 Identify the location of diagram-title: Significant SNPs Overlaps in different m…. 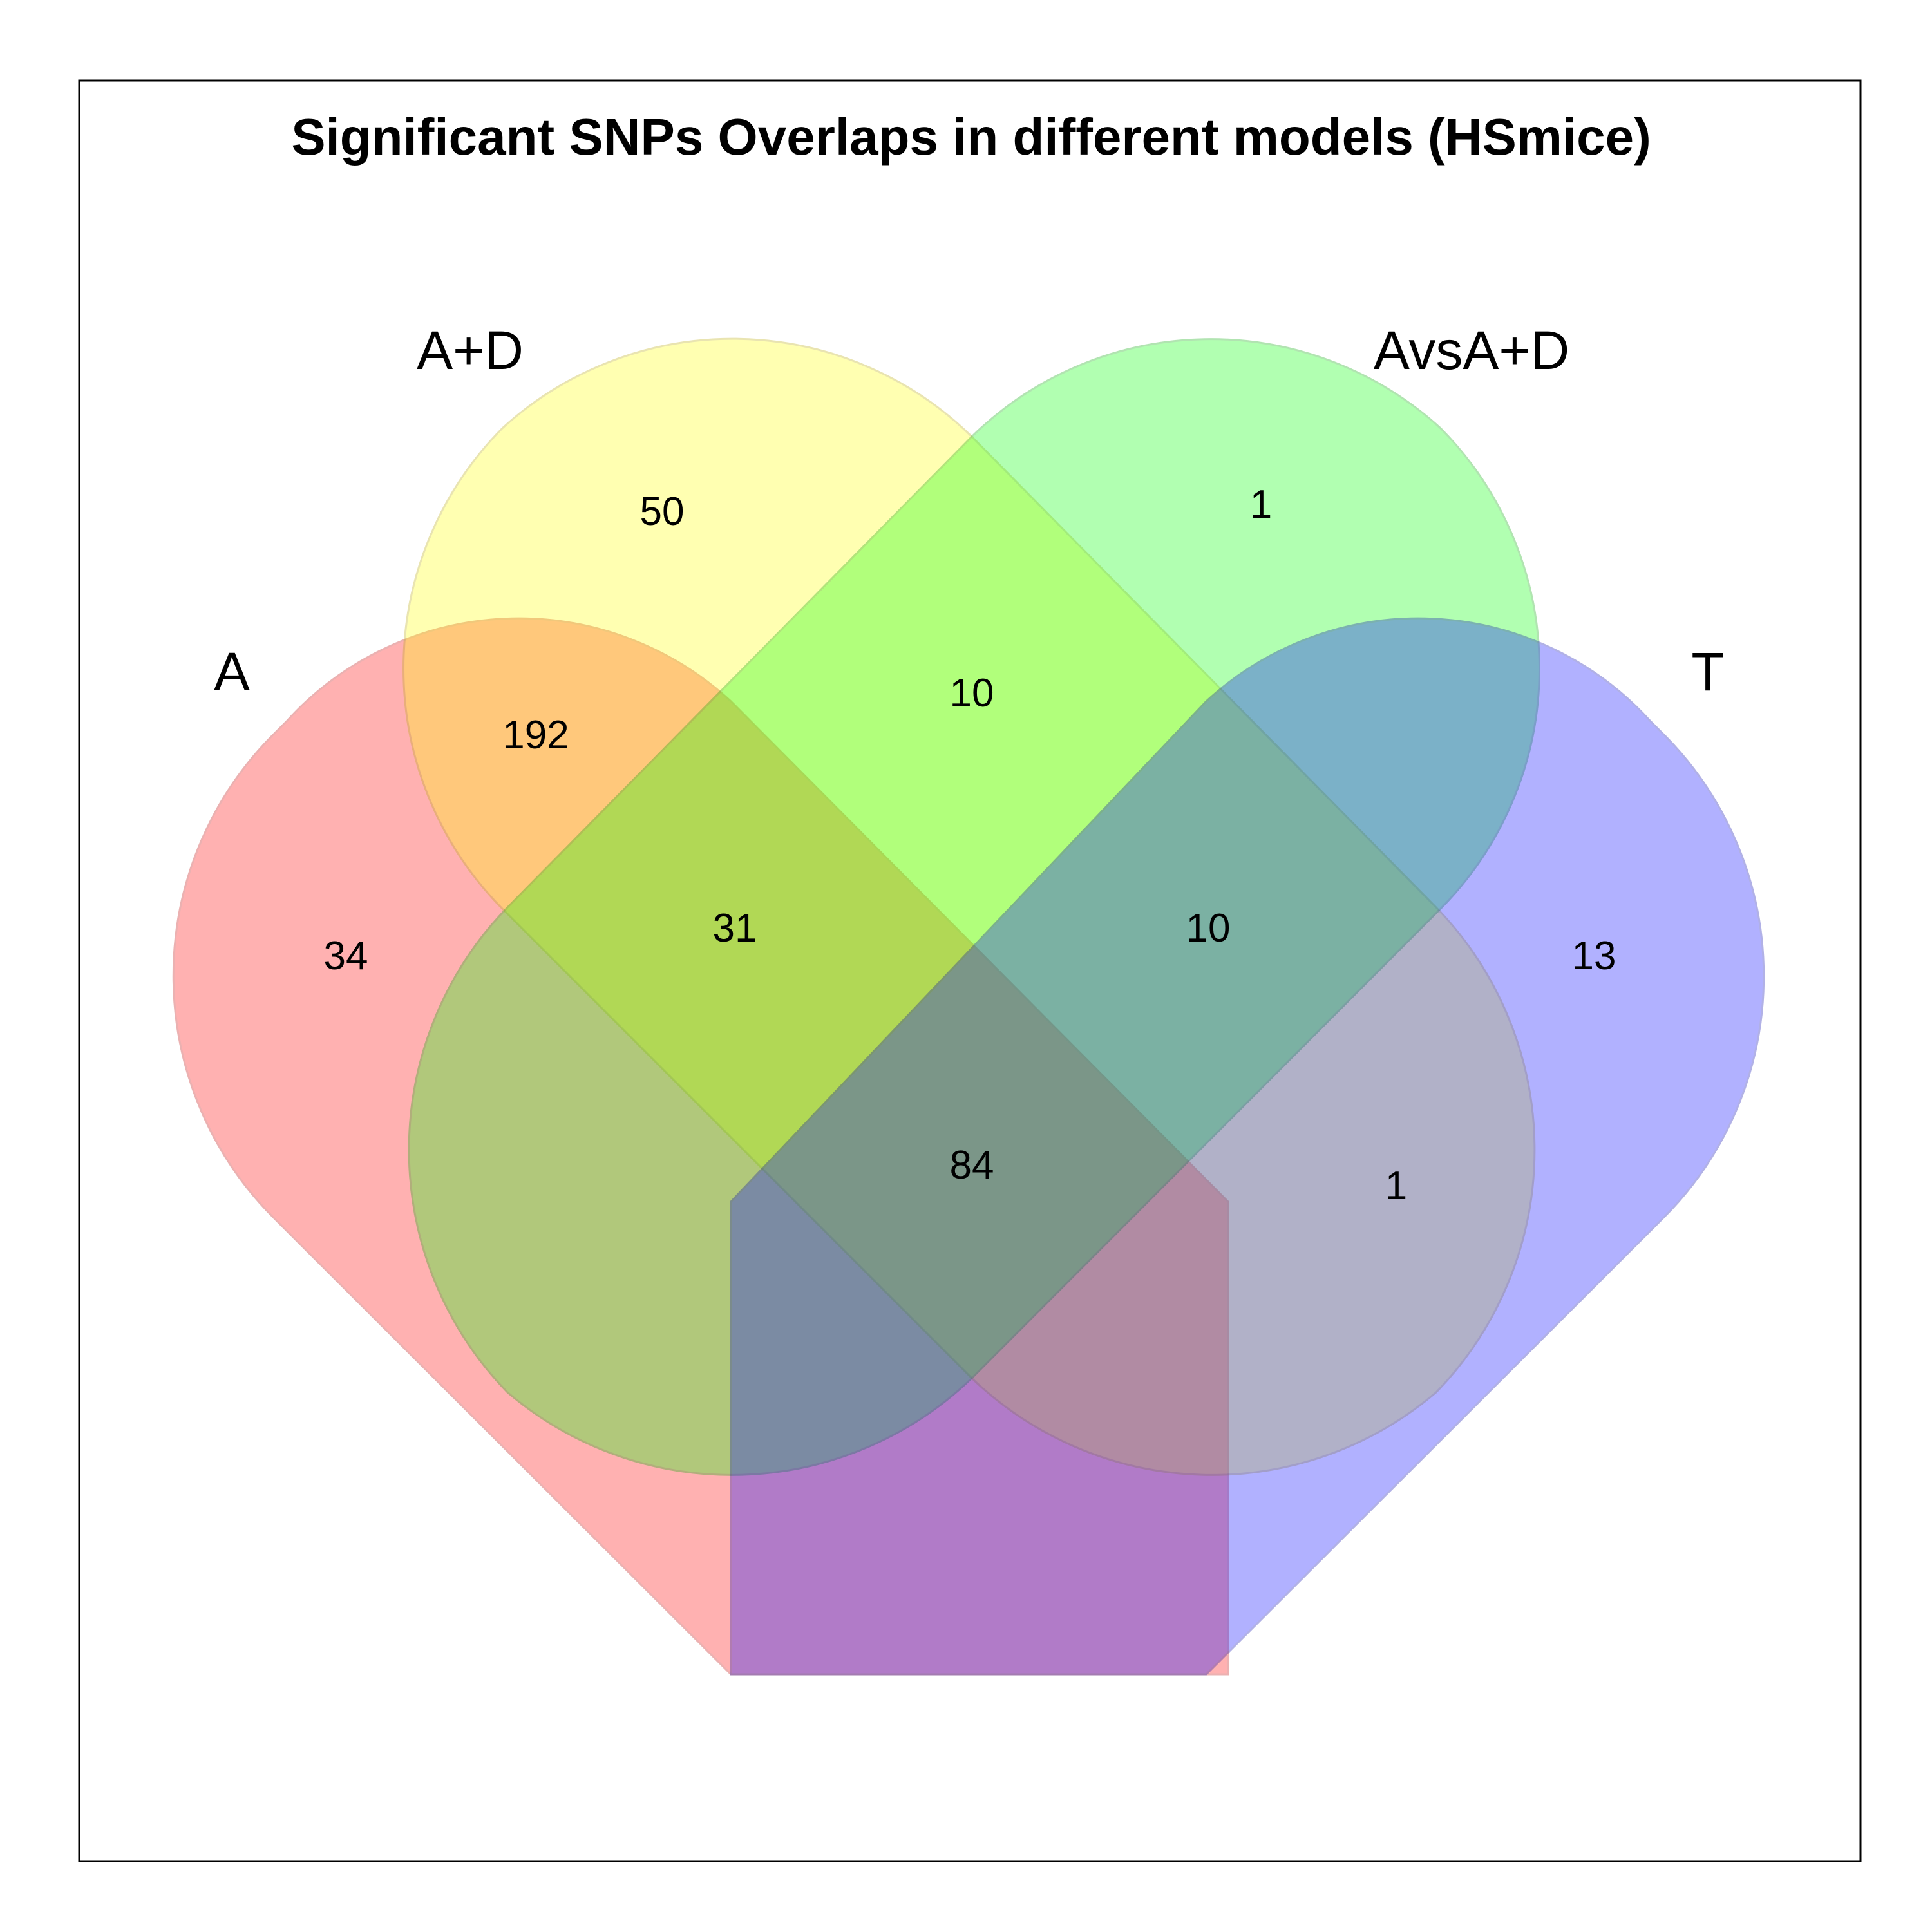
(971, 137).